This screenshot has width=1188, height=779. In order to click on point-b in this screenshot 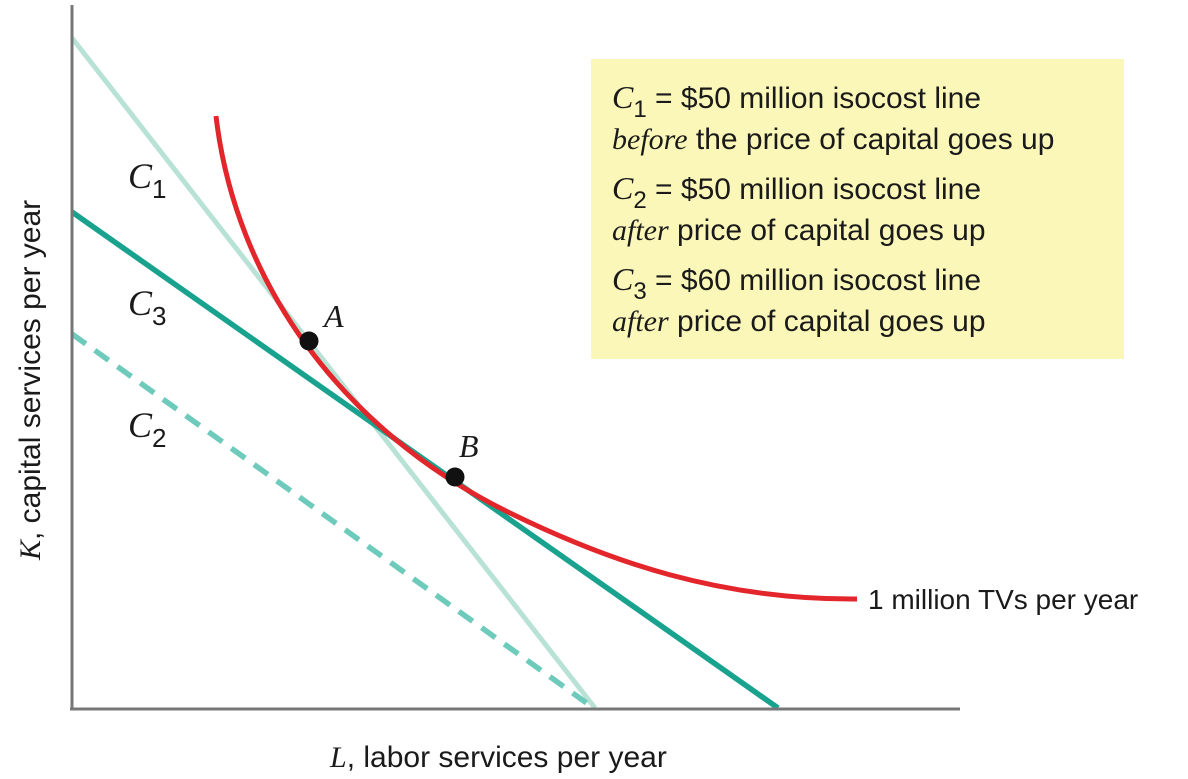, I will do `click(455, 477)`.